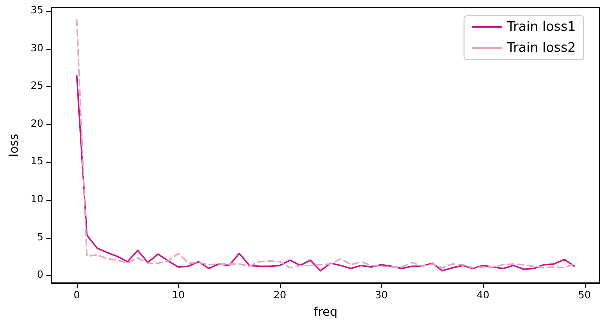 This screenshot has height=323, width=612. I want to click on x-tick-label: 40, so click(483, 296).